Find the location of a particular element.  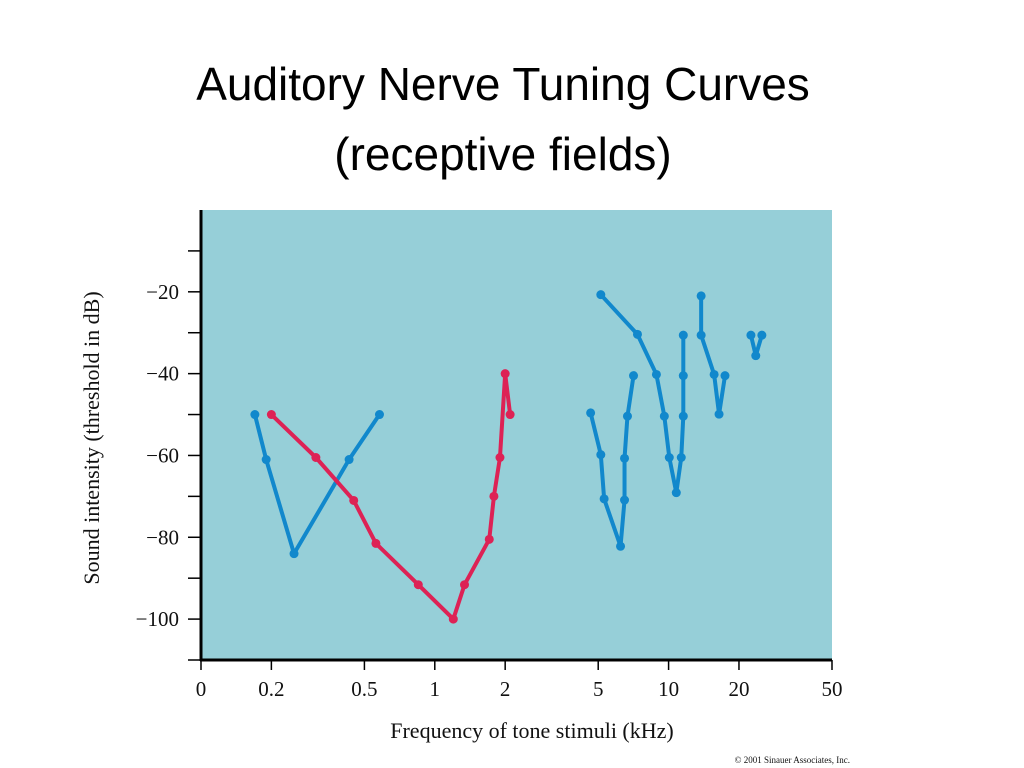

x-tick-label: 5 is located at coordinates (598, 689).